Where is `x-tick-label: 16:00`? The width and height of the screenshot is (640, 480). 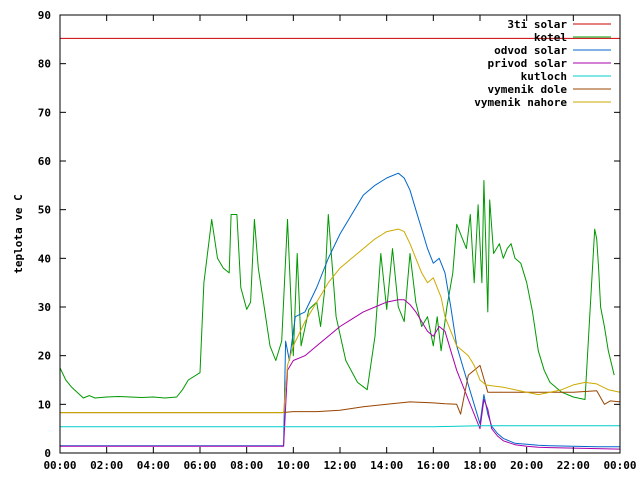
x-tick-label: 16:00 is located at coordinates (433, 465).